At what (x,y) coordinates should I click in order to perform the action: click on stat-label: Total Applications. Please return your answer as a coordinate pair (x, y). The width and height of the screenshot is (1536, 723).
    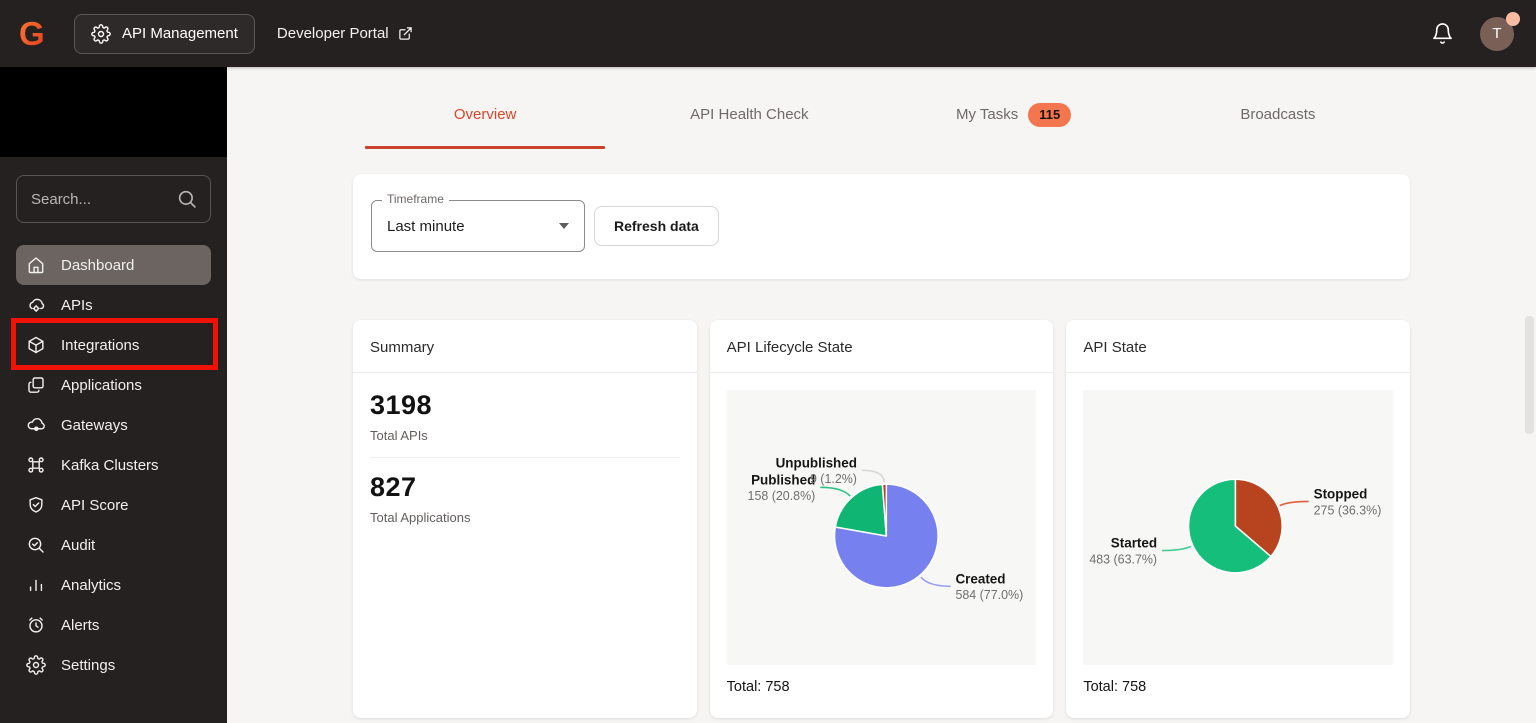
    Looking at the image, I should click on (420, 517).